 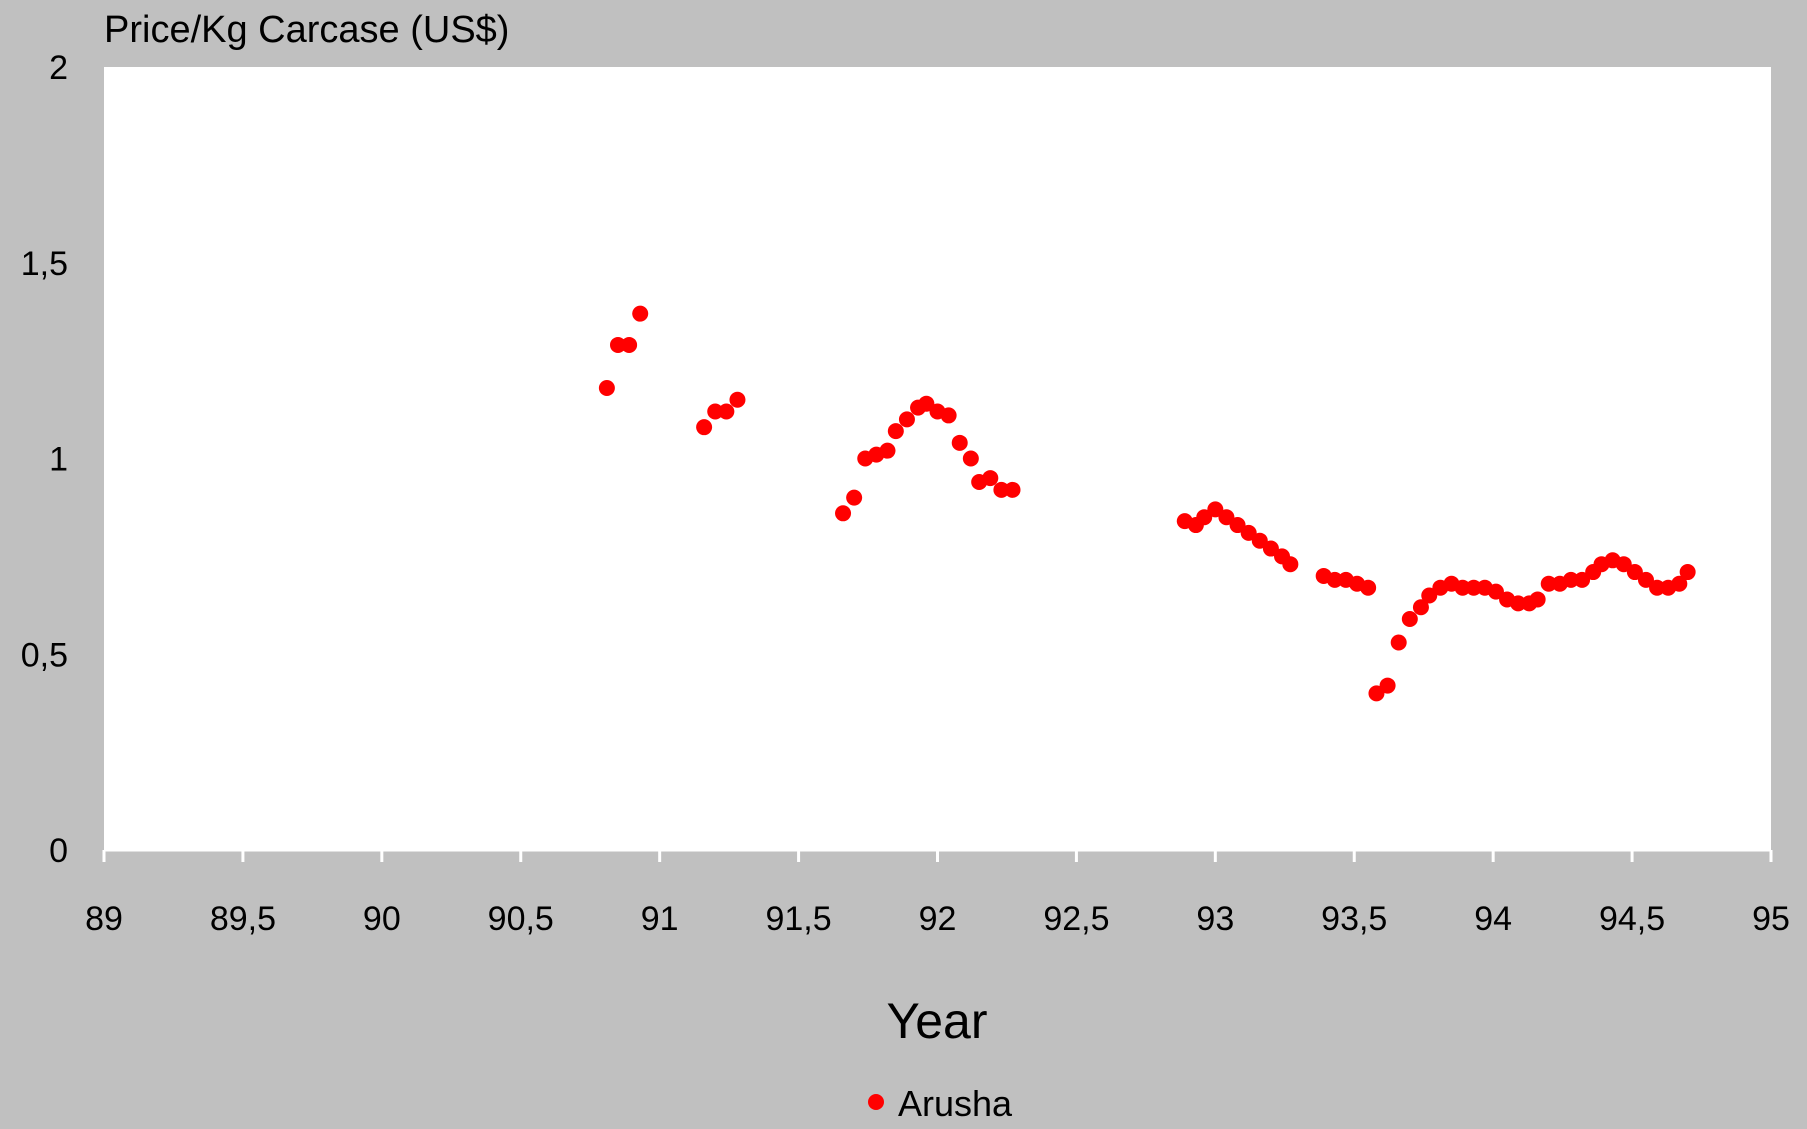 I want to click on x-axis-tick-labels: 89 89,5 90 90,5 91 91,5 92 92,5 93 93,5 94 94,5 95, so click(x=937, y=919).